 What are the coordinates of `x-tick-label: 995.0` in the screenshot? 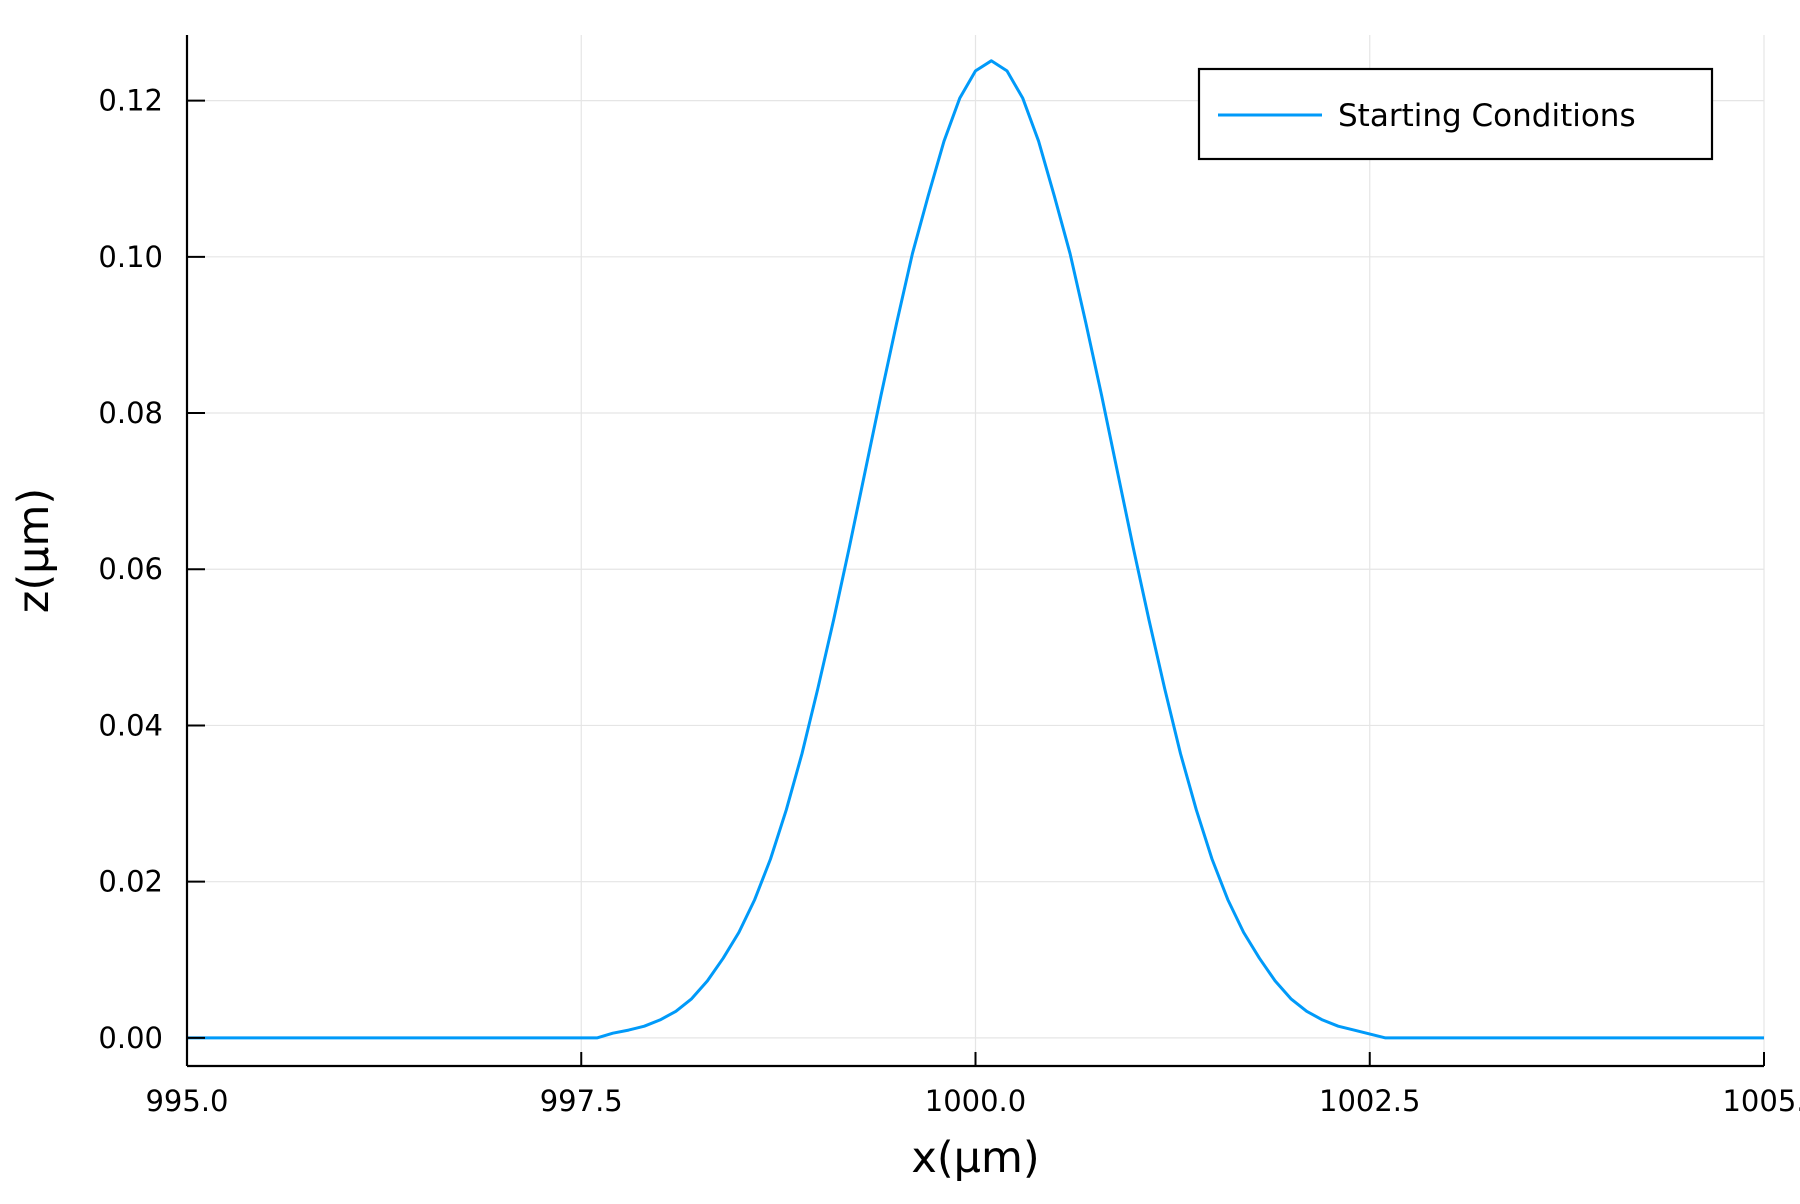 It's located at (186, 1101).